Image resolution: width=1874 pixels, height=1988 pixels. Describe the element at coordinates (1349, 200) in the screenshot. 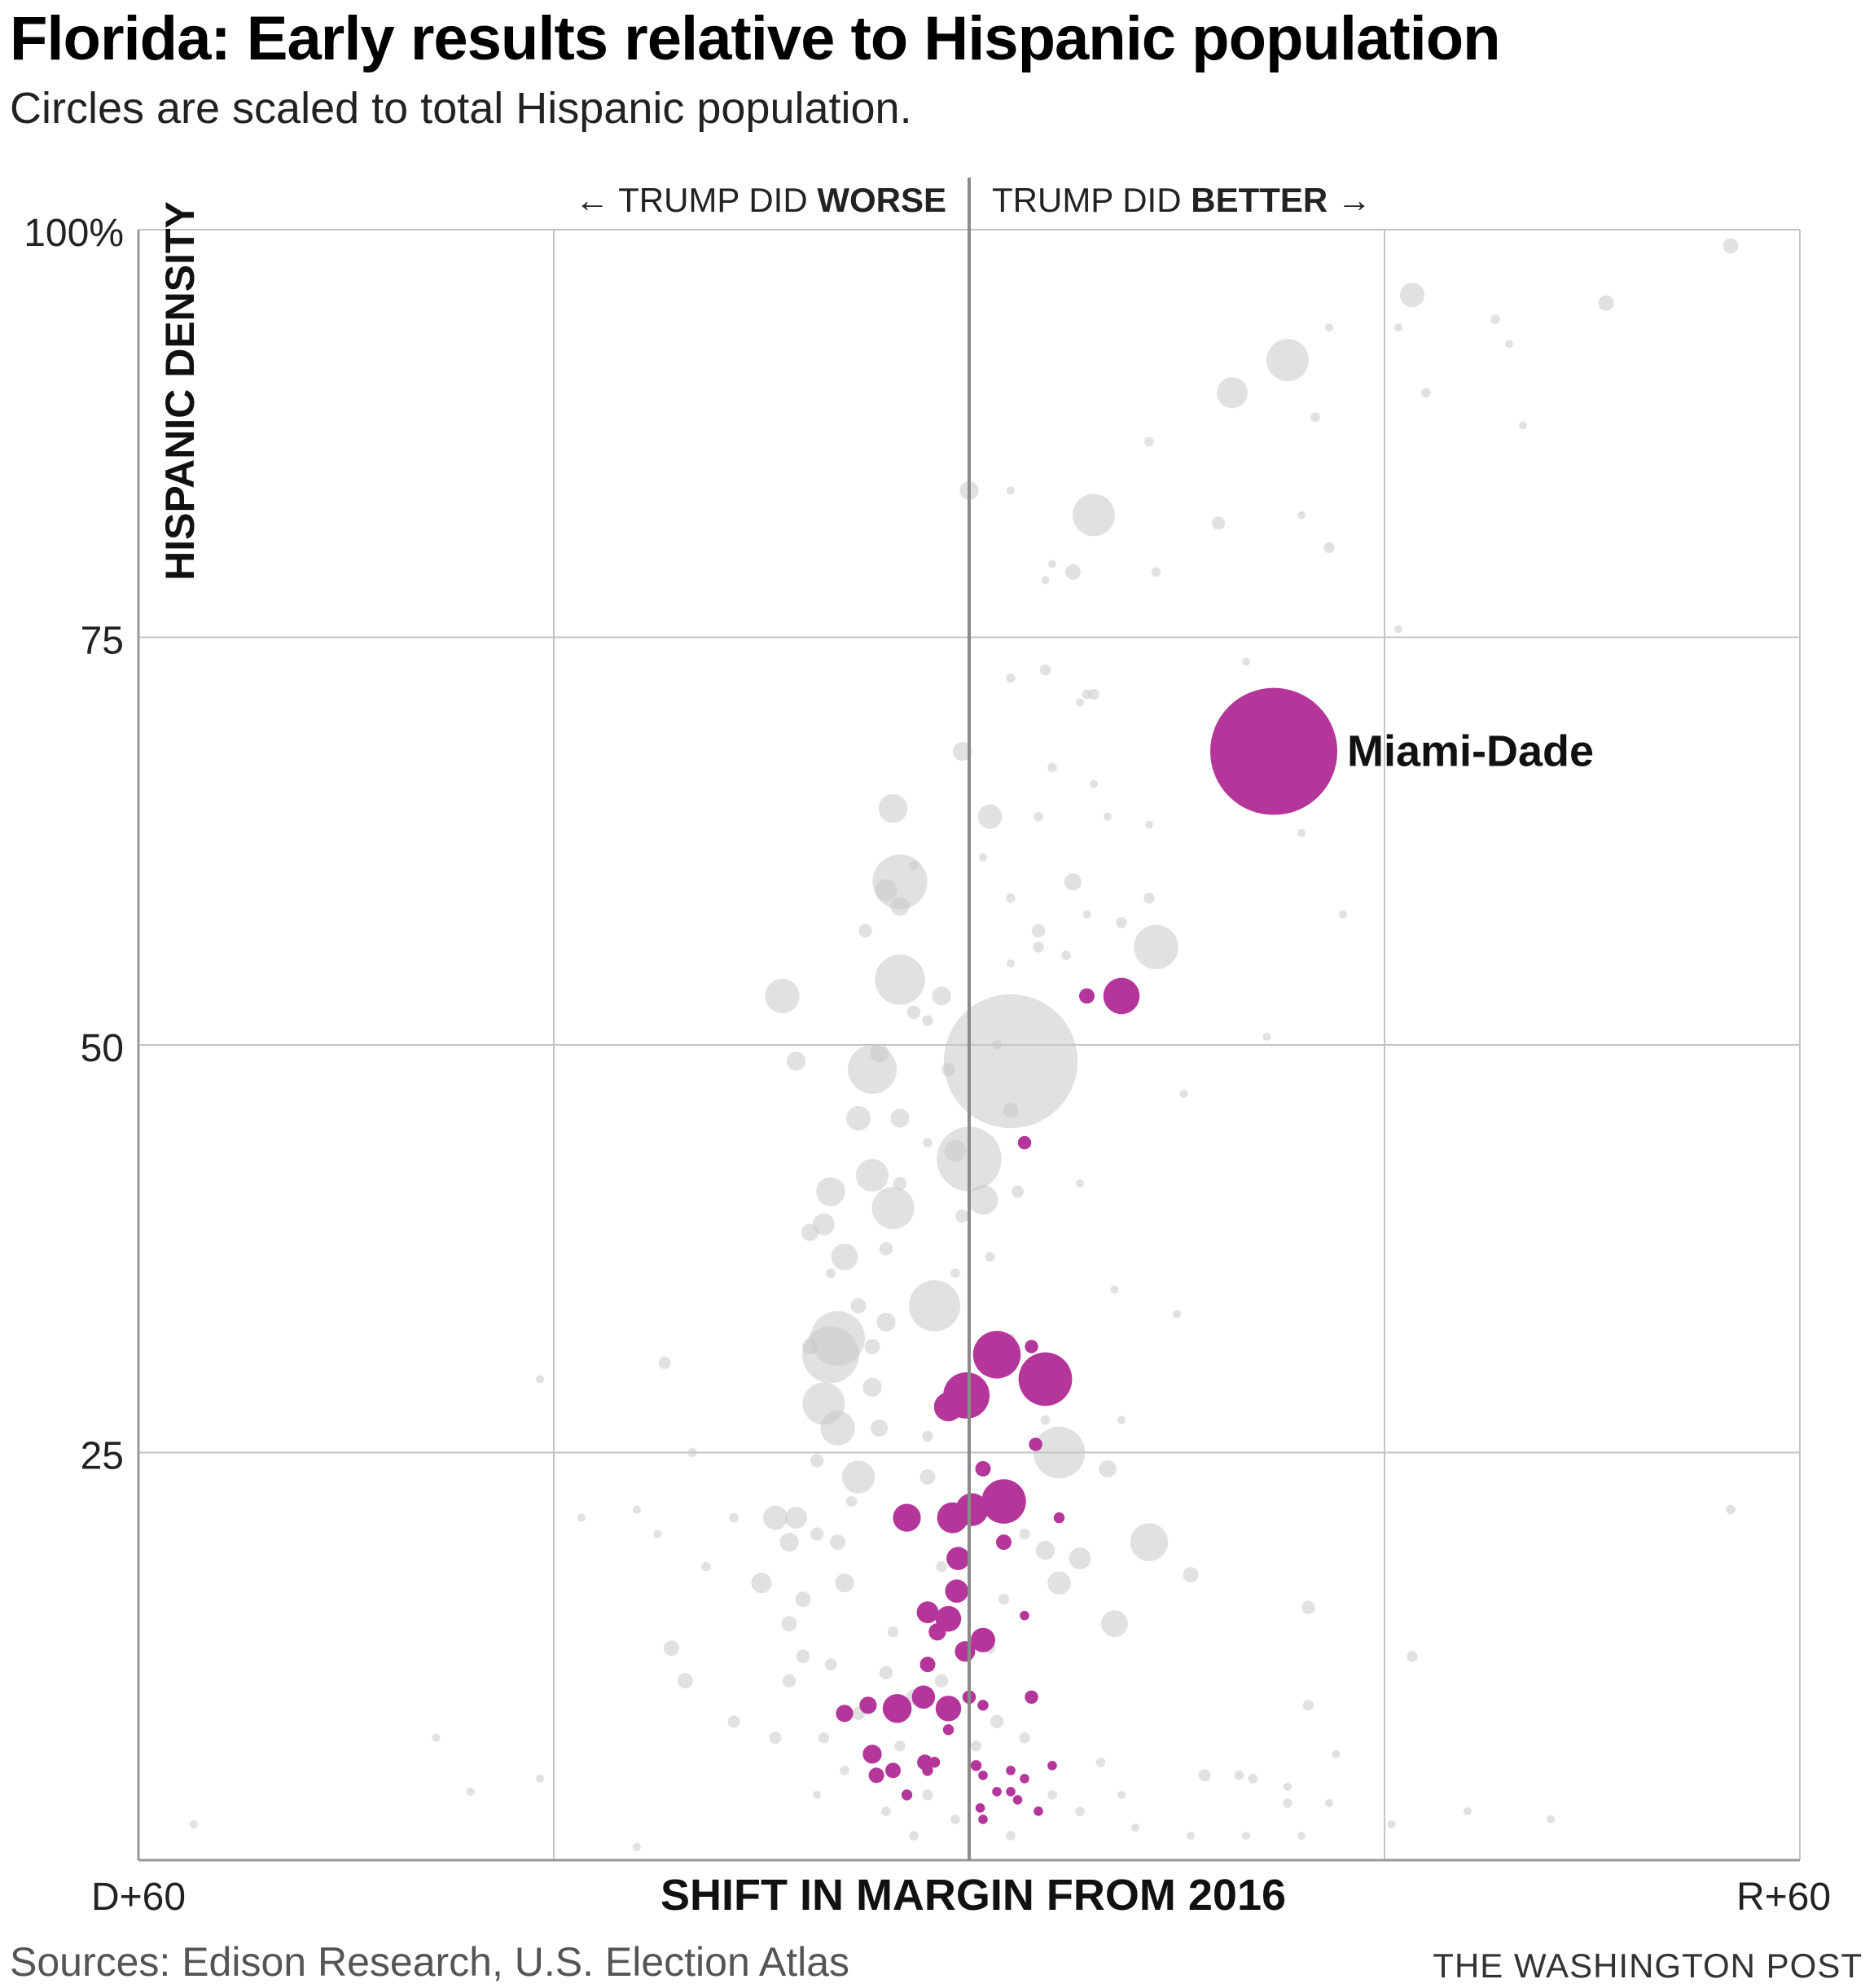

I see `arrow-right-icon: →` at that location.